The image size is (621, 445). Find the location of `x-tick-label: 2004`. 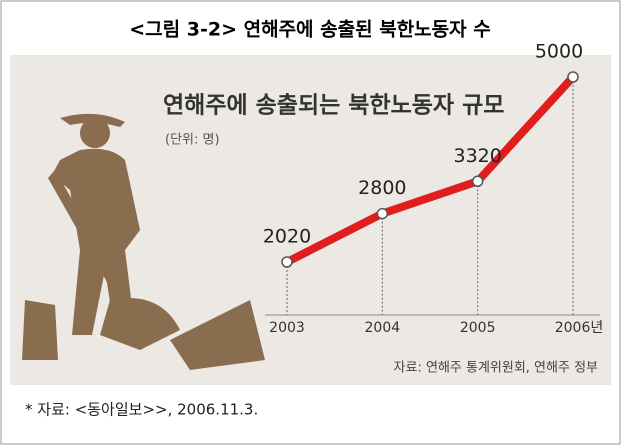

x-tick-label: 2004 is located at coordinates (383, 328).